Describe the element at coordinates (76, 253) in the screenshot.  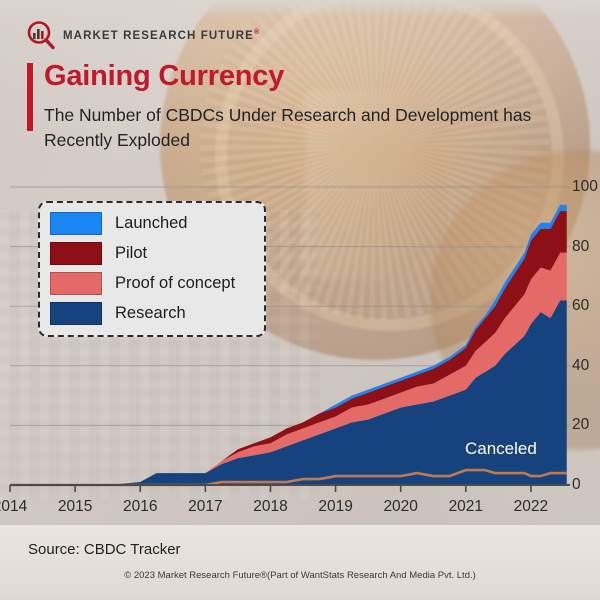
I see `legend-swatch-pilot` at that location.